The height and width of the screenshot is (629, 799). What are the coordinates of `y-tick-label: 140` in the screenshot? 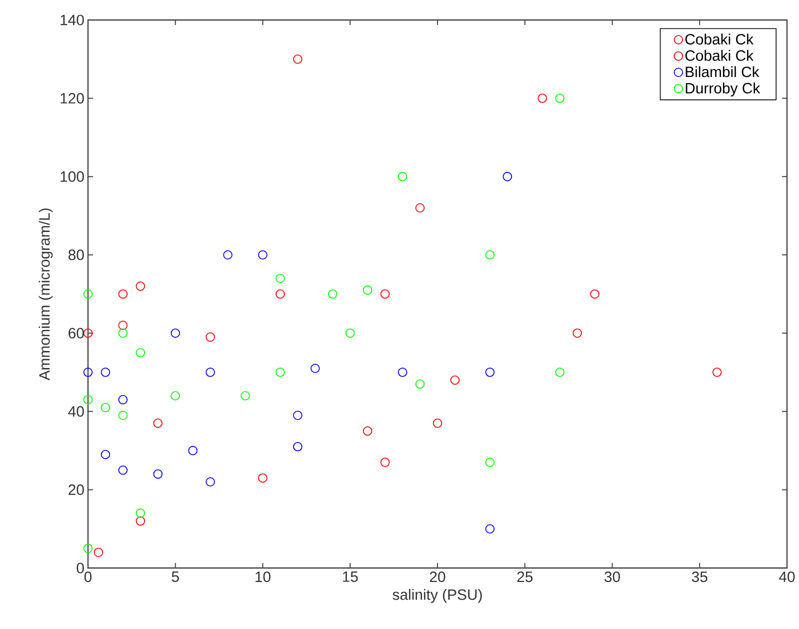 It's located at (72, 20).